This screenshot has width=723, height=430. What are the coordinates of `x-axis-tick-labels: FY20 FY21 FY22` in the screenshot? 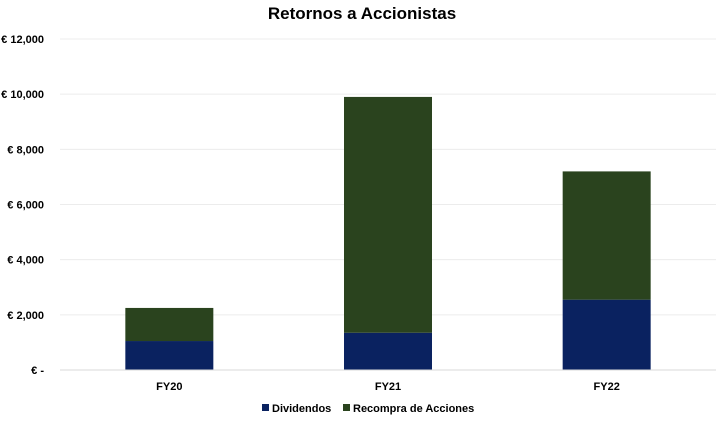 It's located at (388, 387).